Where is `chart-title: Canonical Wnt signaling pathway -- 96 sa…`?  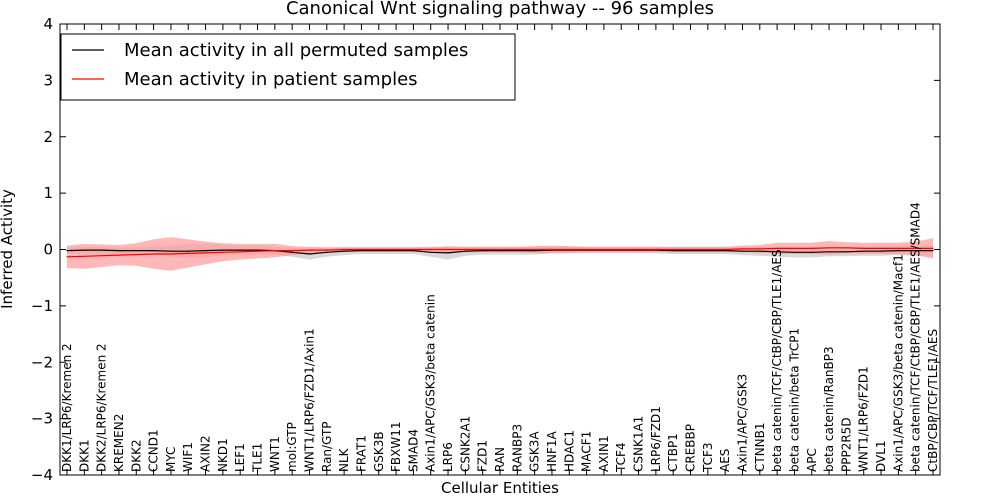
chart-title: Canonical Wnt signaling pathway -- 96 sa… is located at coordinates (500, 9).